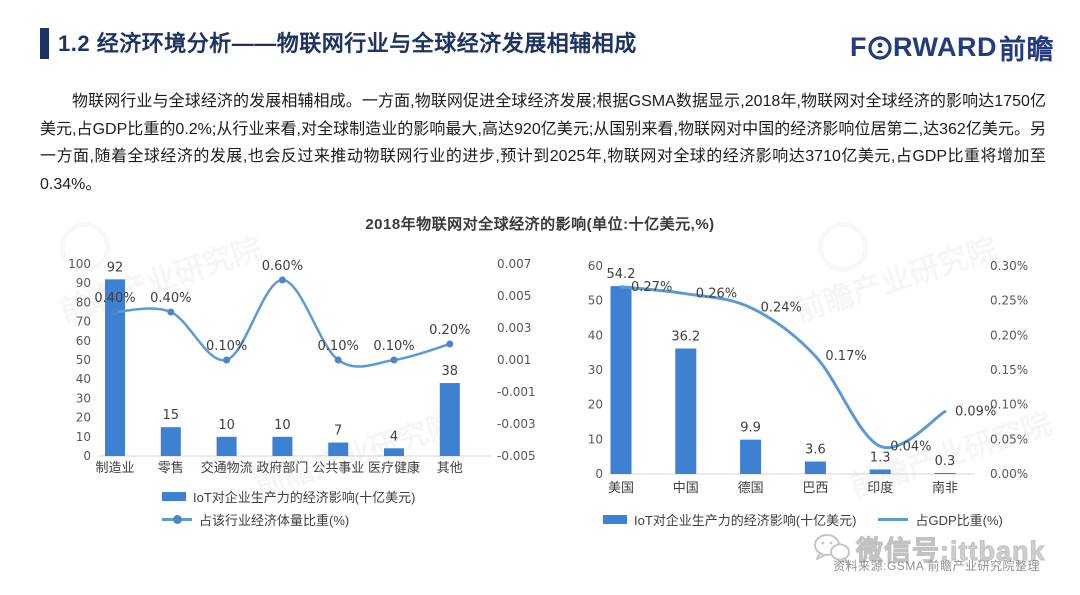 The image size is (1080, 595). Describe the element at coordinates (1009, 370) in the screenshot. I see `right-axis-tick: 0.15%` at that location.